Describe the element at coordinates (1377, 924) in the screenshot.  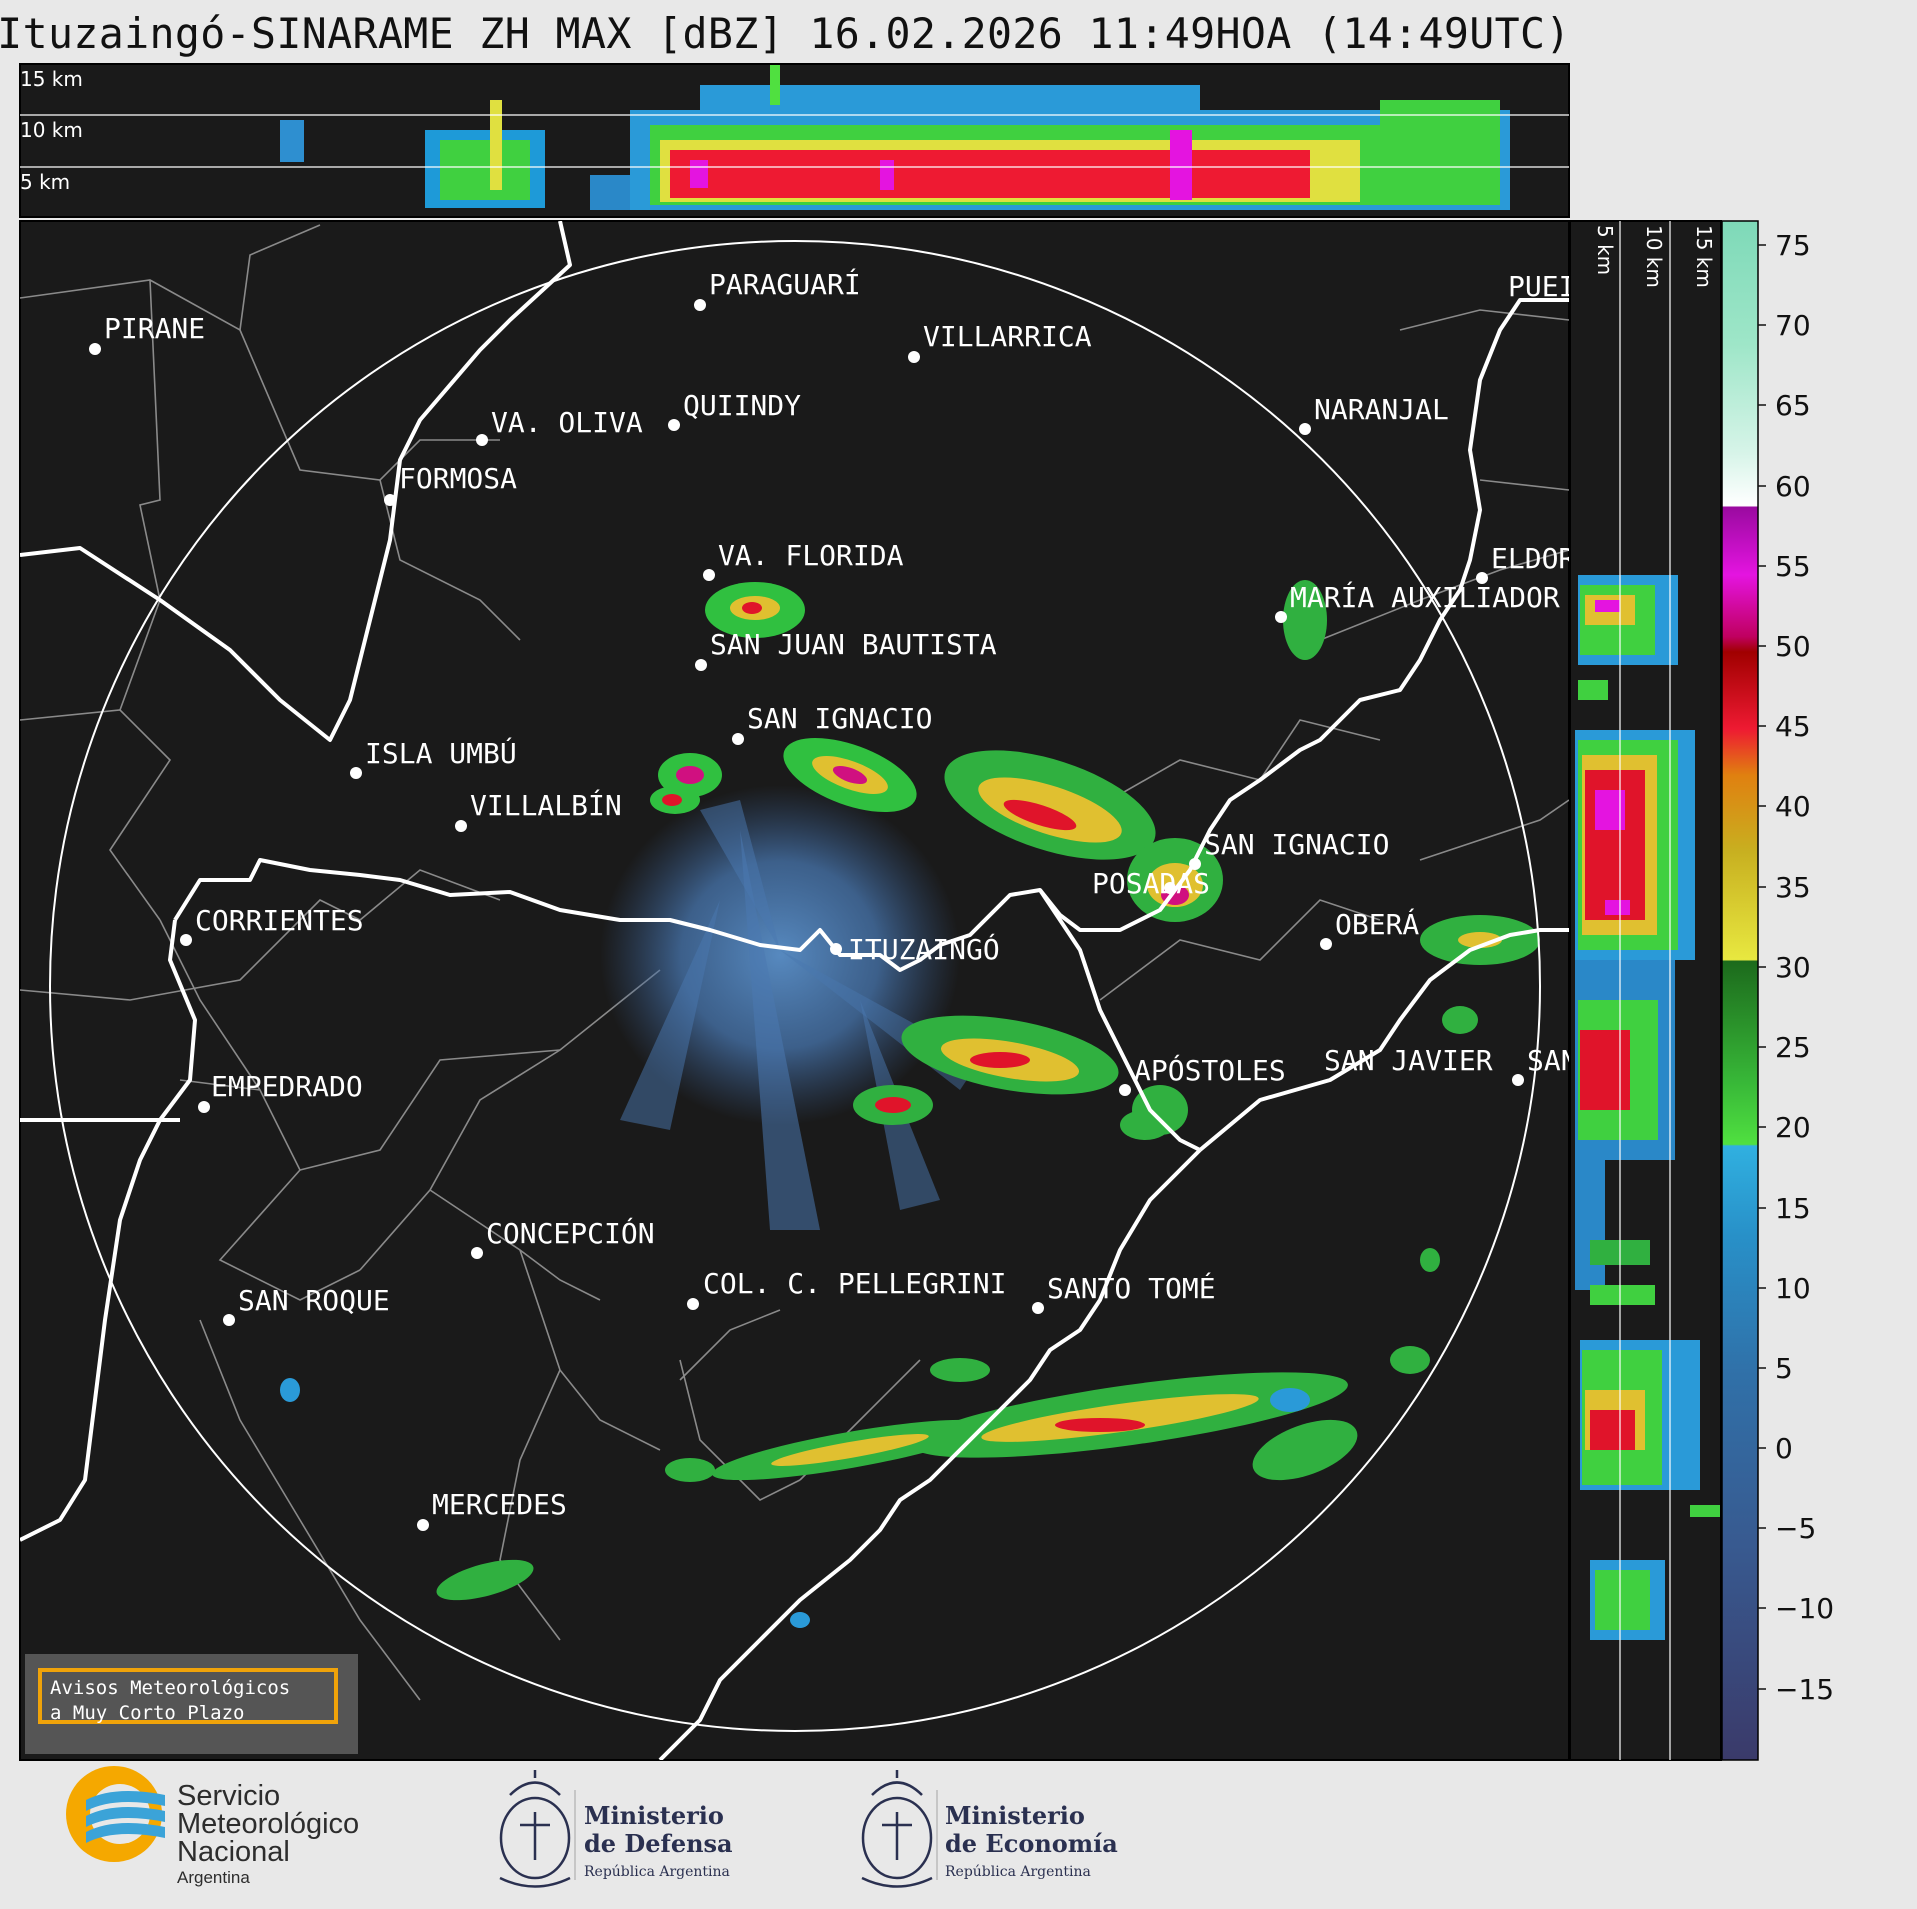
I see `city-label: OBERÁ` at that location.